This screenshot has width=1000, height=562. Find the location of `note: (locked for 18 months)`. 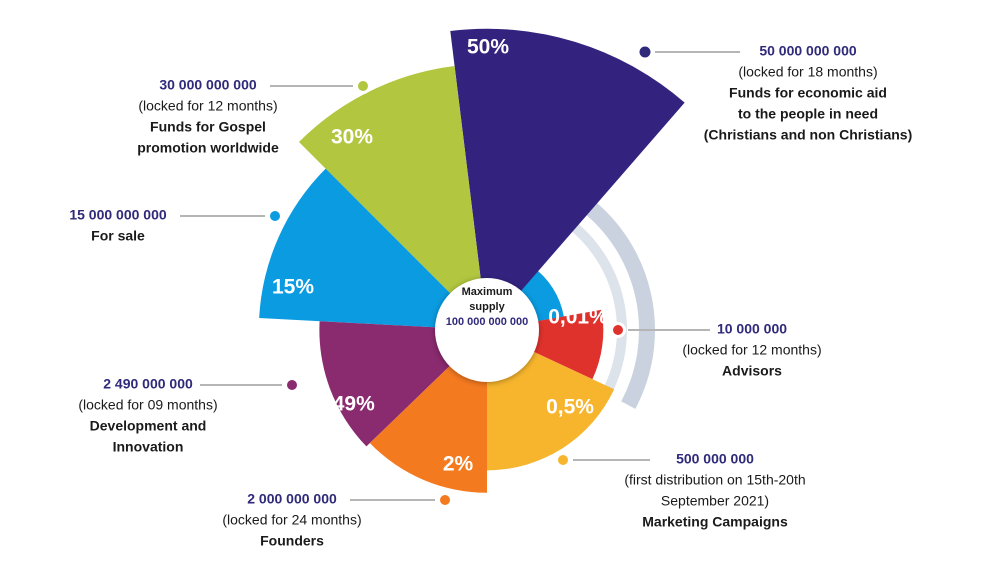

note: (locked for 18 months) is located at coordinates (807, 72).